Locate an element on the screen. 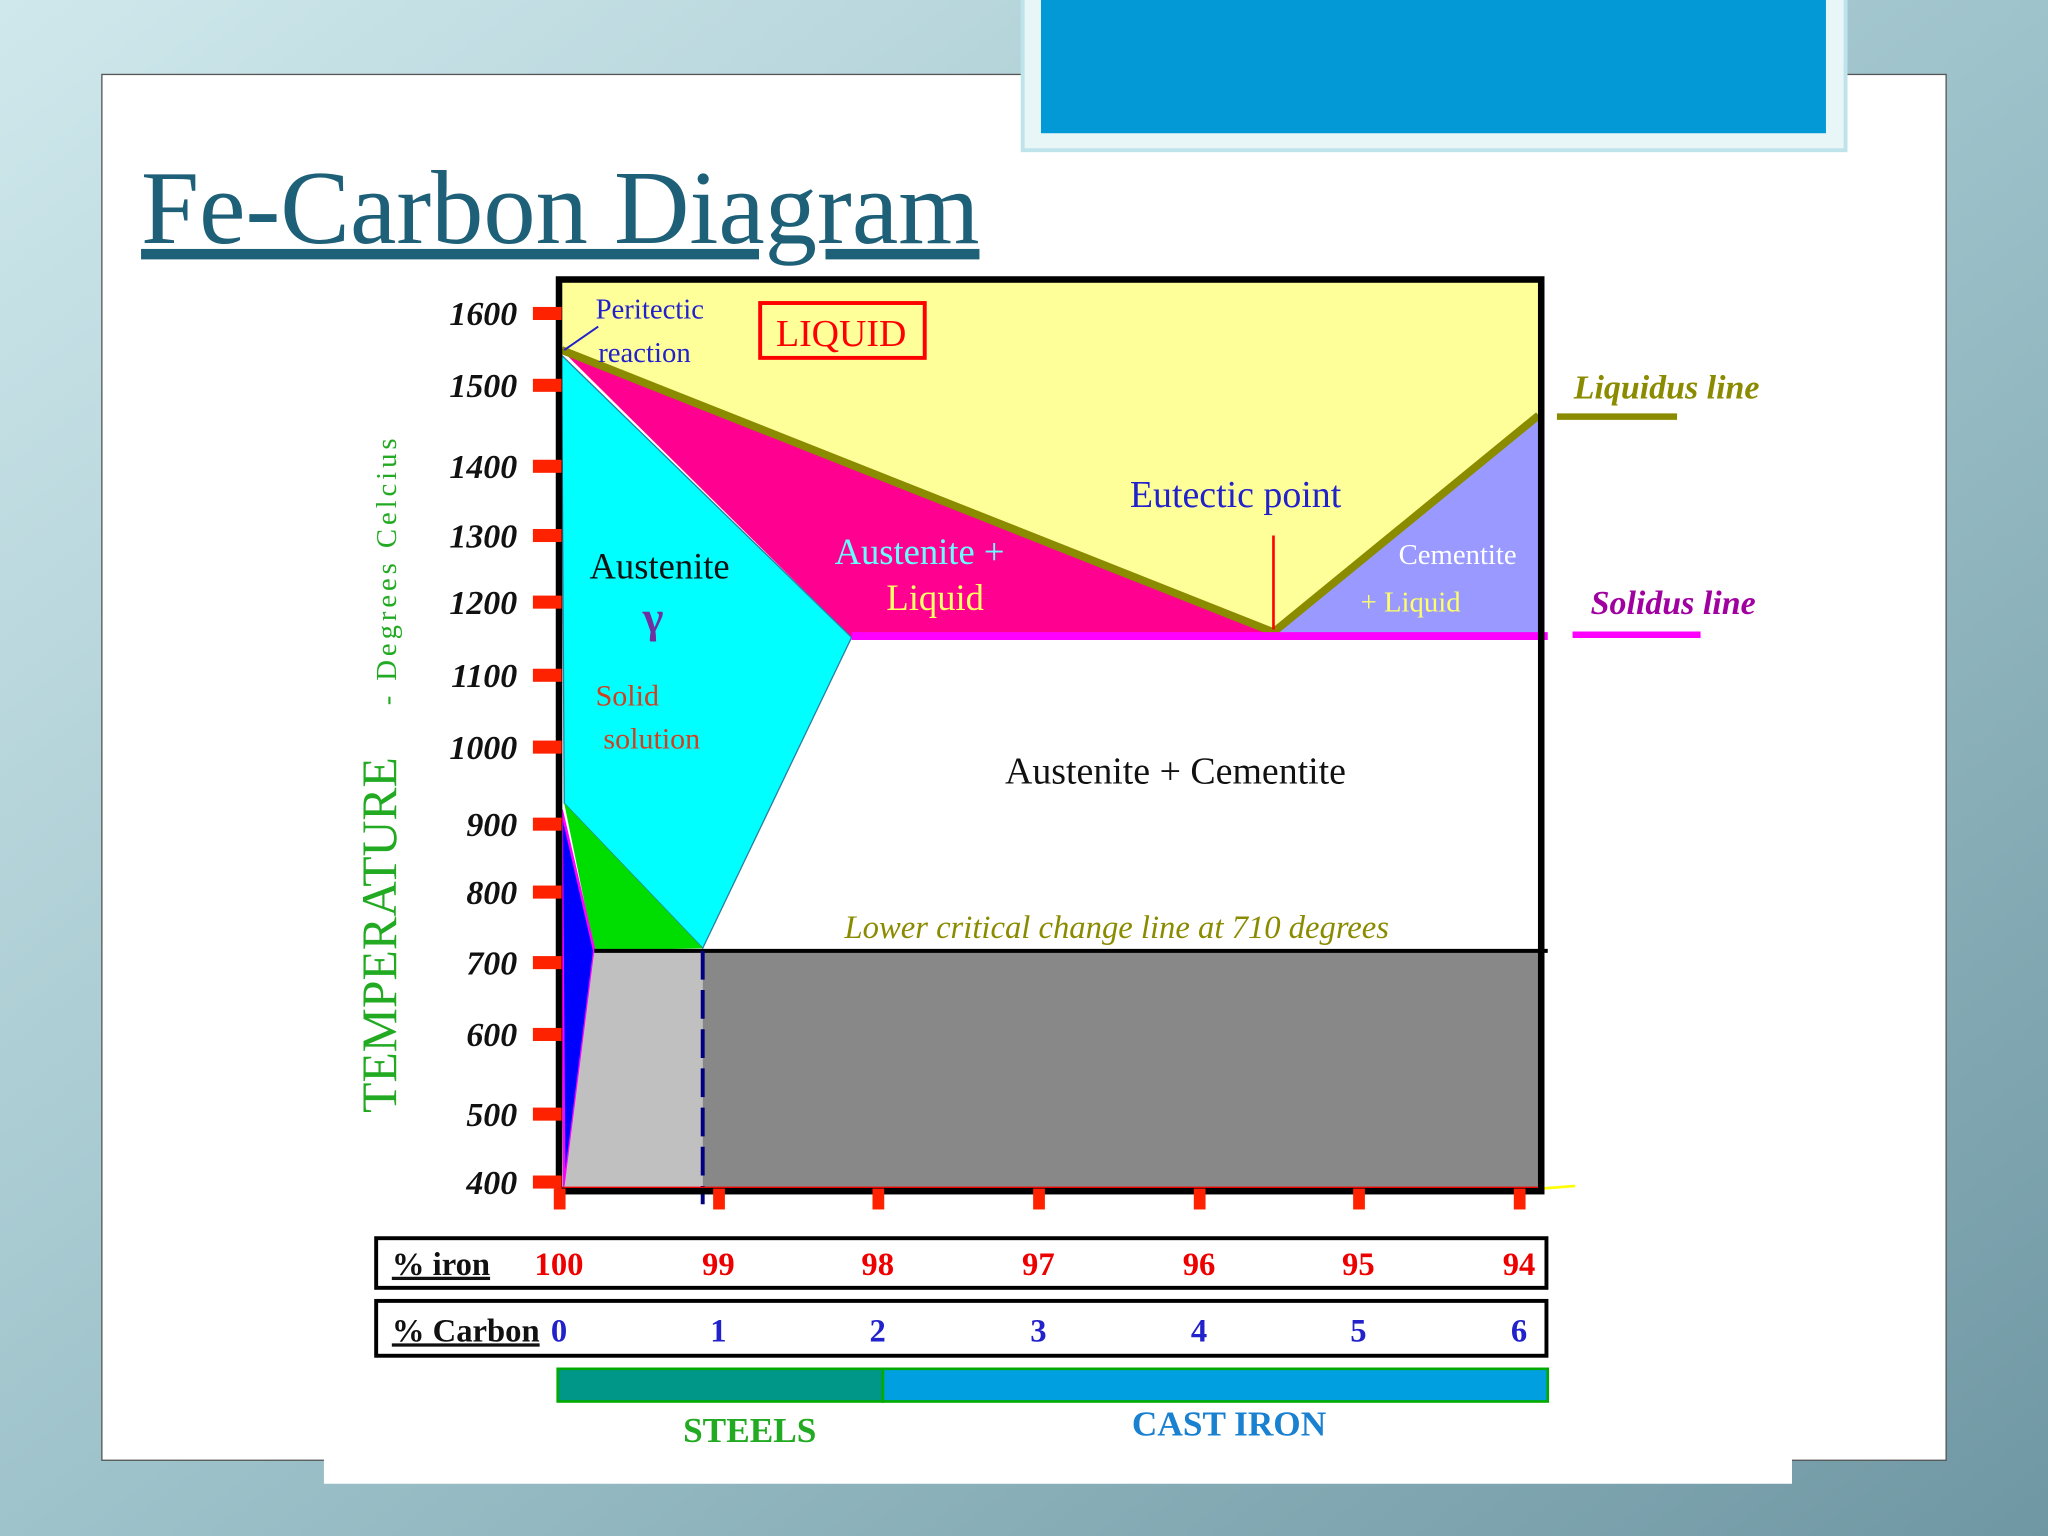 The width and height of the screenshot is (2048, 1536). temperature-label: 700 is located at coordinates (491, 963).